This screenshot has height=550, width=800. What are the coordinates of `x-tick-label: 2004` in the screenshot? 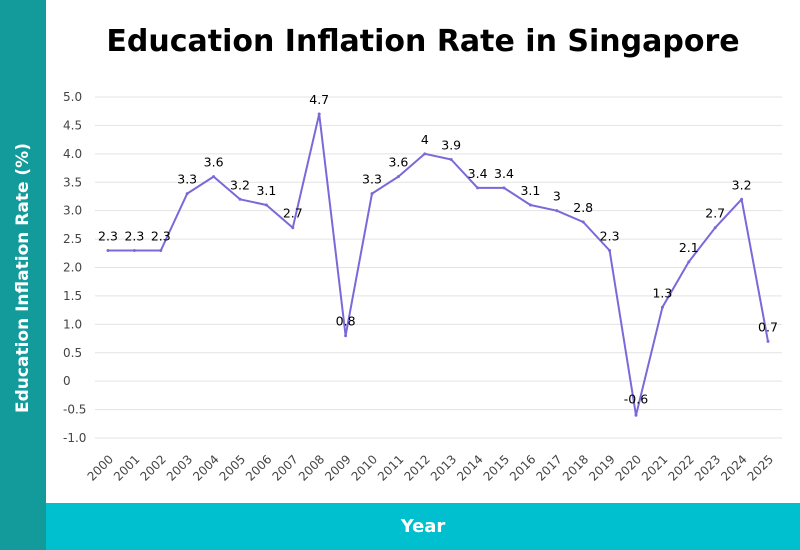 It's located at (205, 467).